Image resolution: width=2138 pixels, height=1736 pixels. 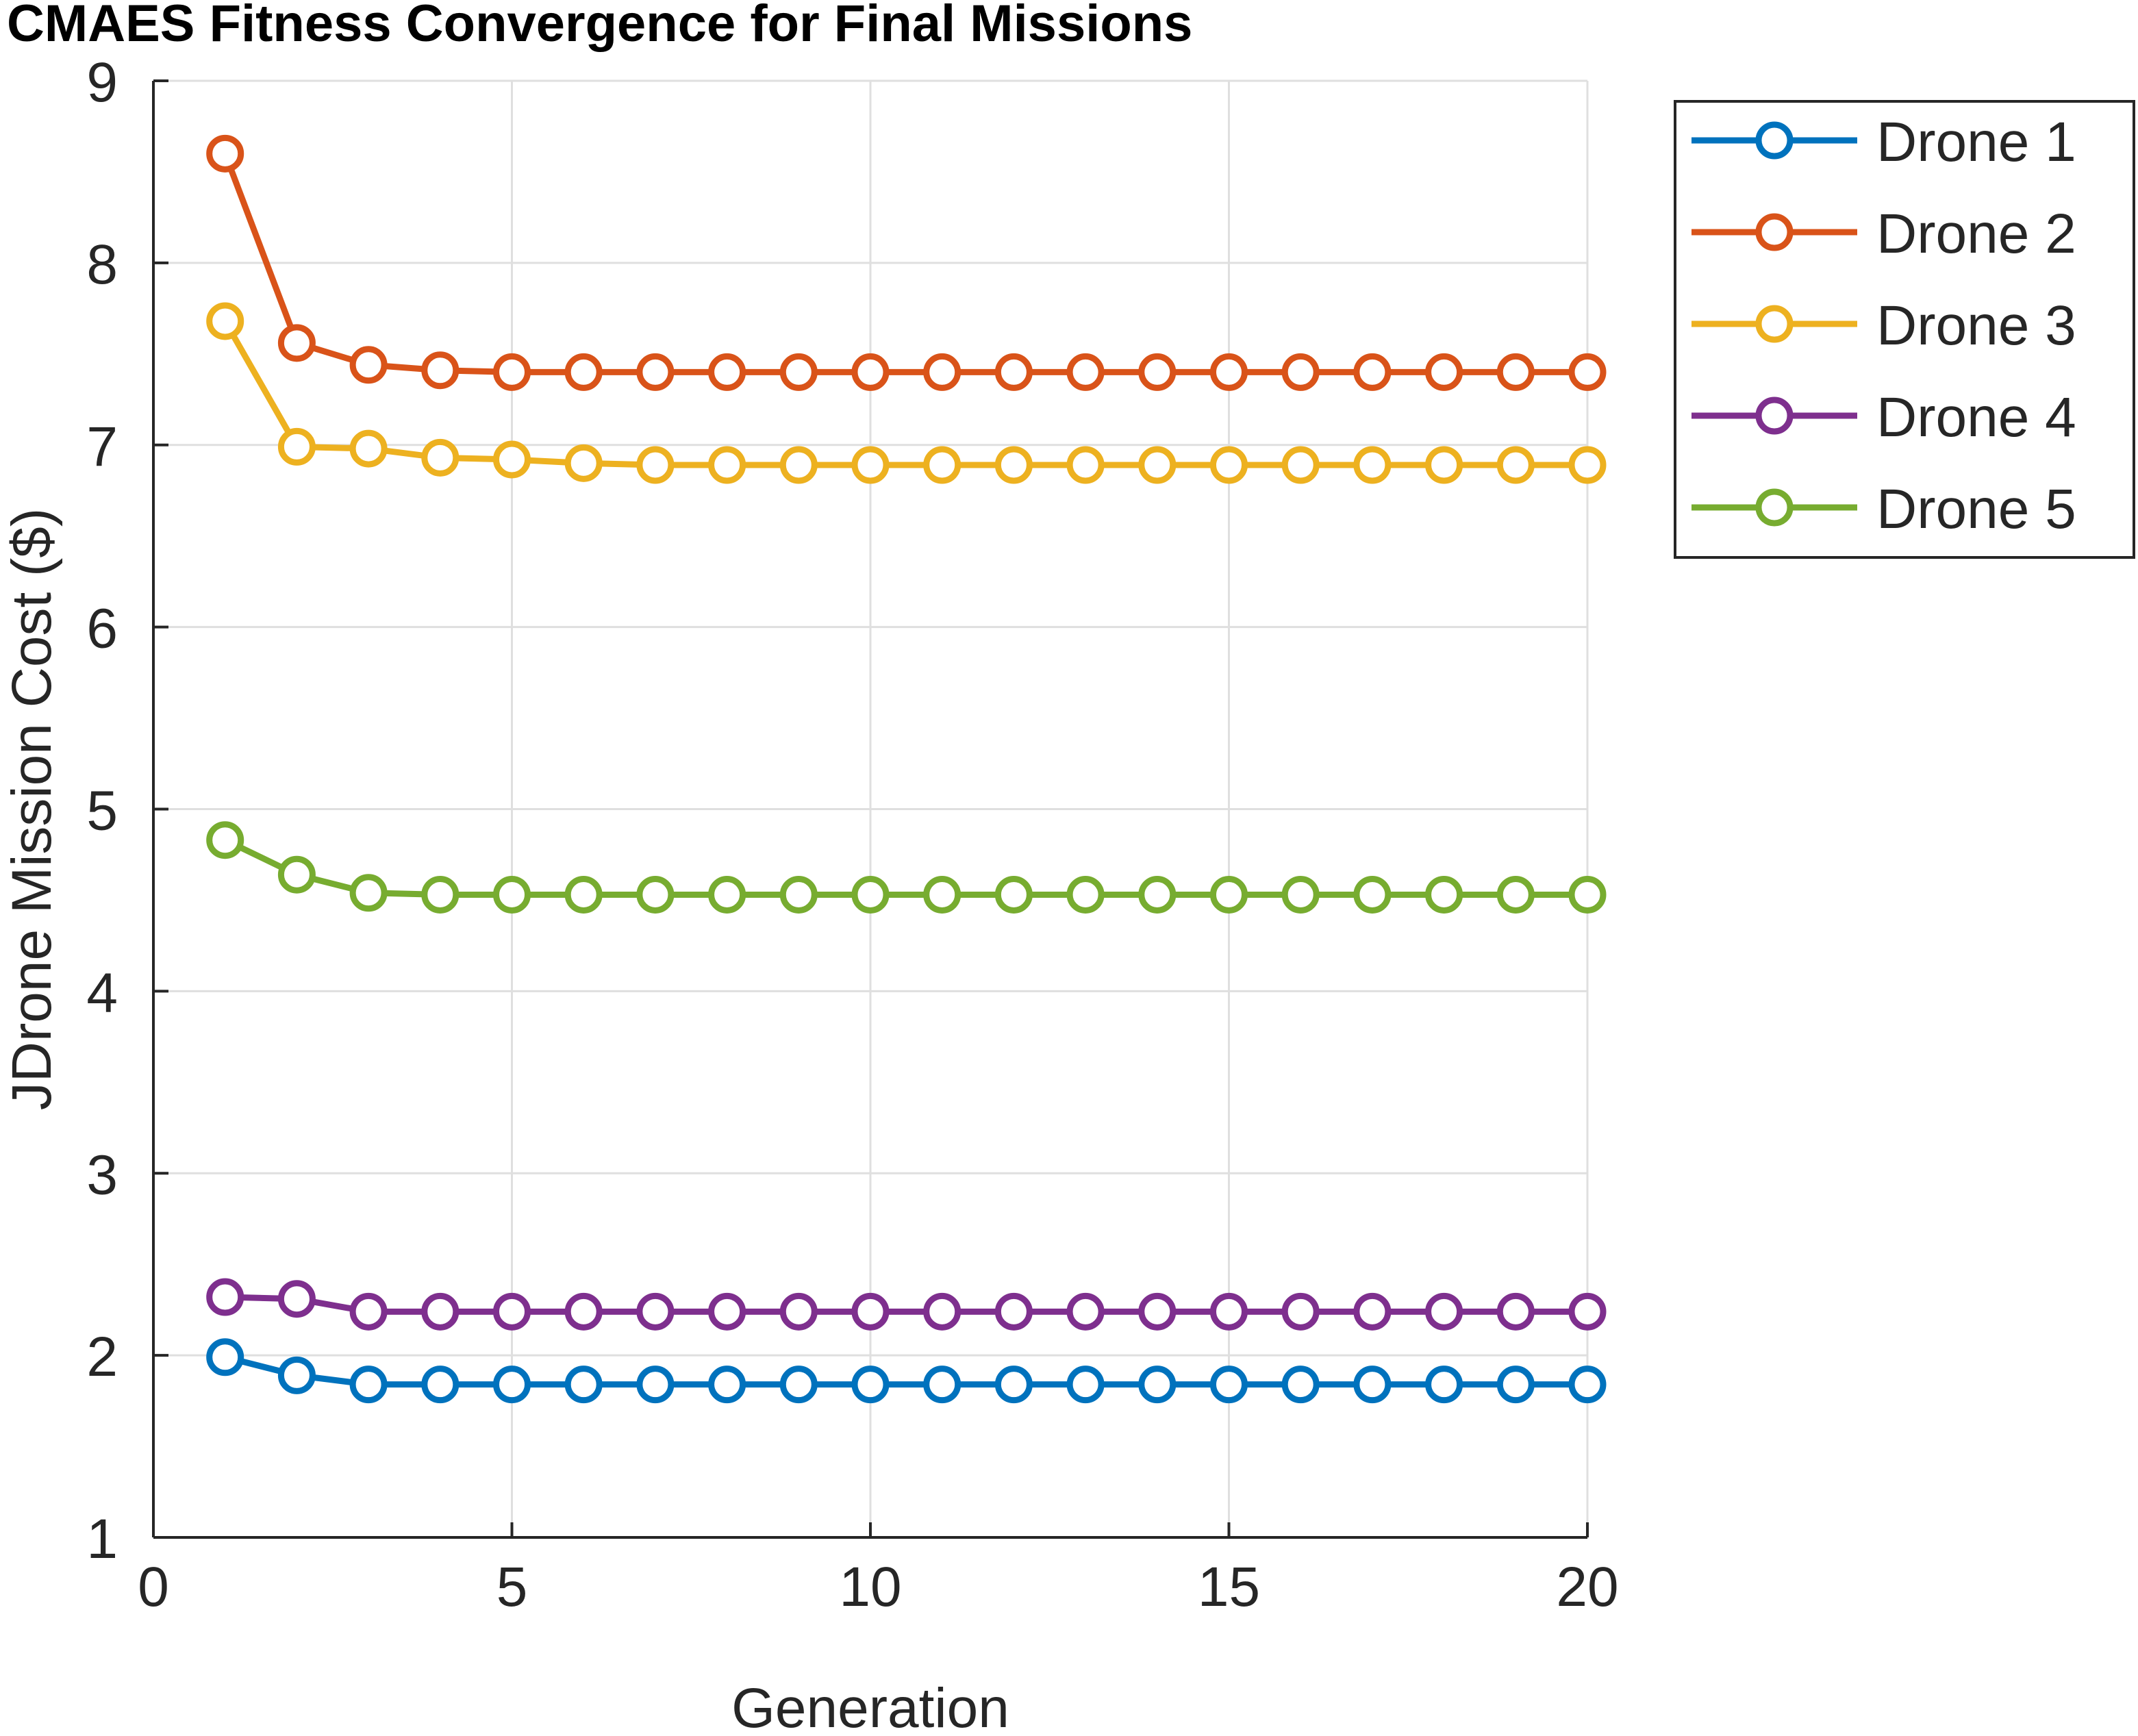 What do you see at coordinates (870, 1587) in the screenshot?
I see `x-tick-label: 10` at bounding box center [870, 1587].